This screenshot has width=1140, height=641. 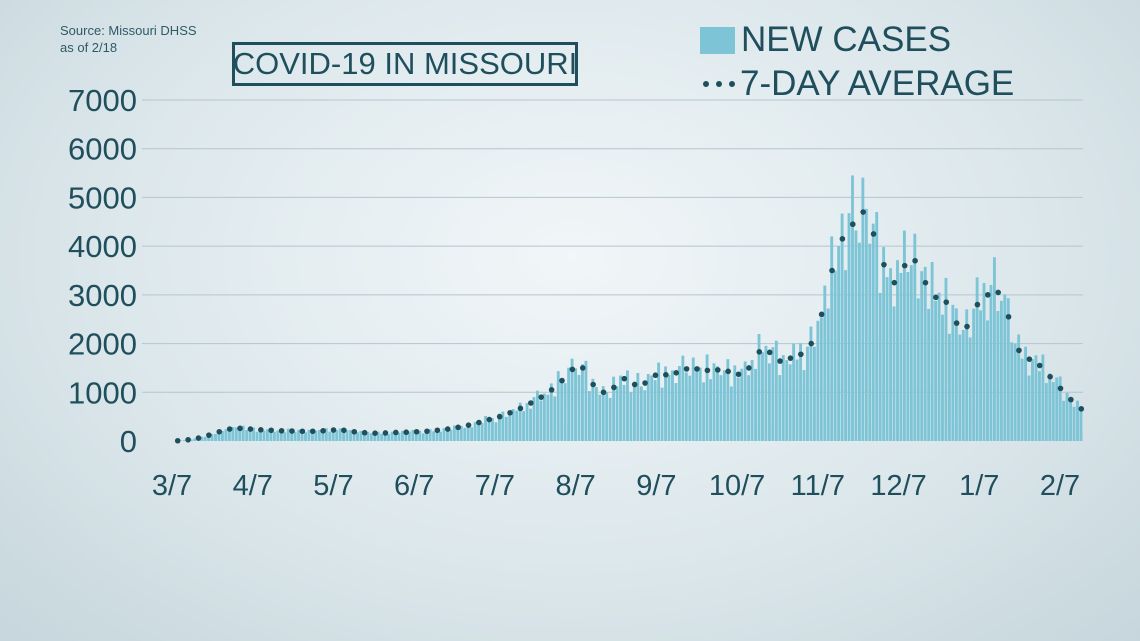 I want to click on x-tick-label: 6/7, so click(x=414, y=486).